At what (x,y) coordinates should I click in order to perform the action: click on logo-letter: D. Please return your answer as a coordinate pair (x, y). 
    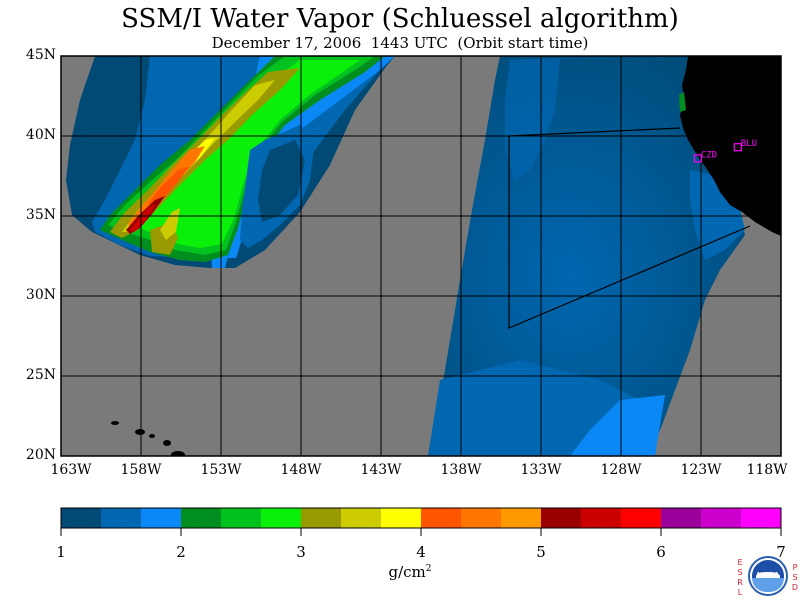
    Looking at the image, I should click on (795, 587).